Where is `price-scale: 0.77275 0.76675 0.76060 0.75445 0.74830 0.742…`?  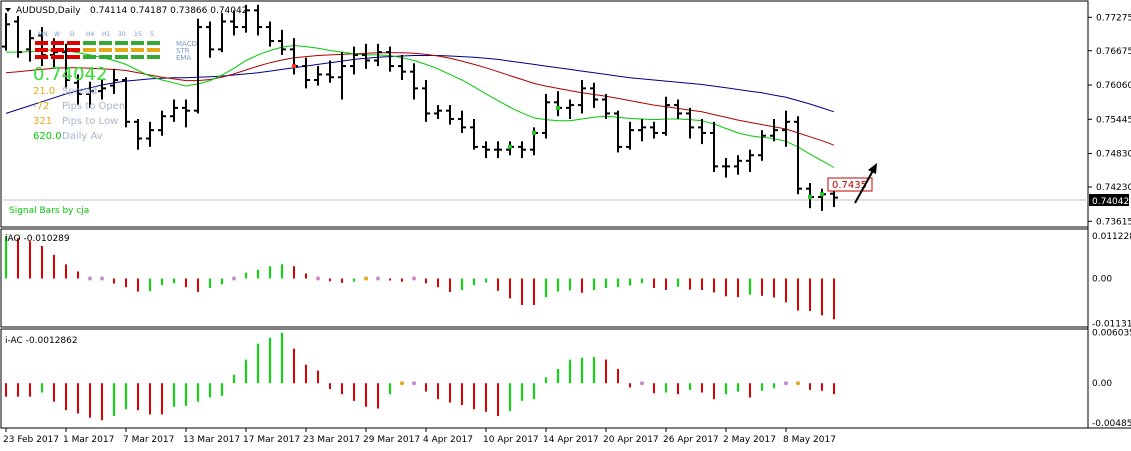 price-scale: 0.77275 0.76675 0.76060 0.75445 0.74830 0.742… is located at coordinates (1109, 221).